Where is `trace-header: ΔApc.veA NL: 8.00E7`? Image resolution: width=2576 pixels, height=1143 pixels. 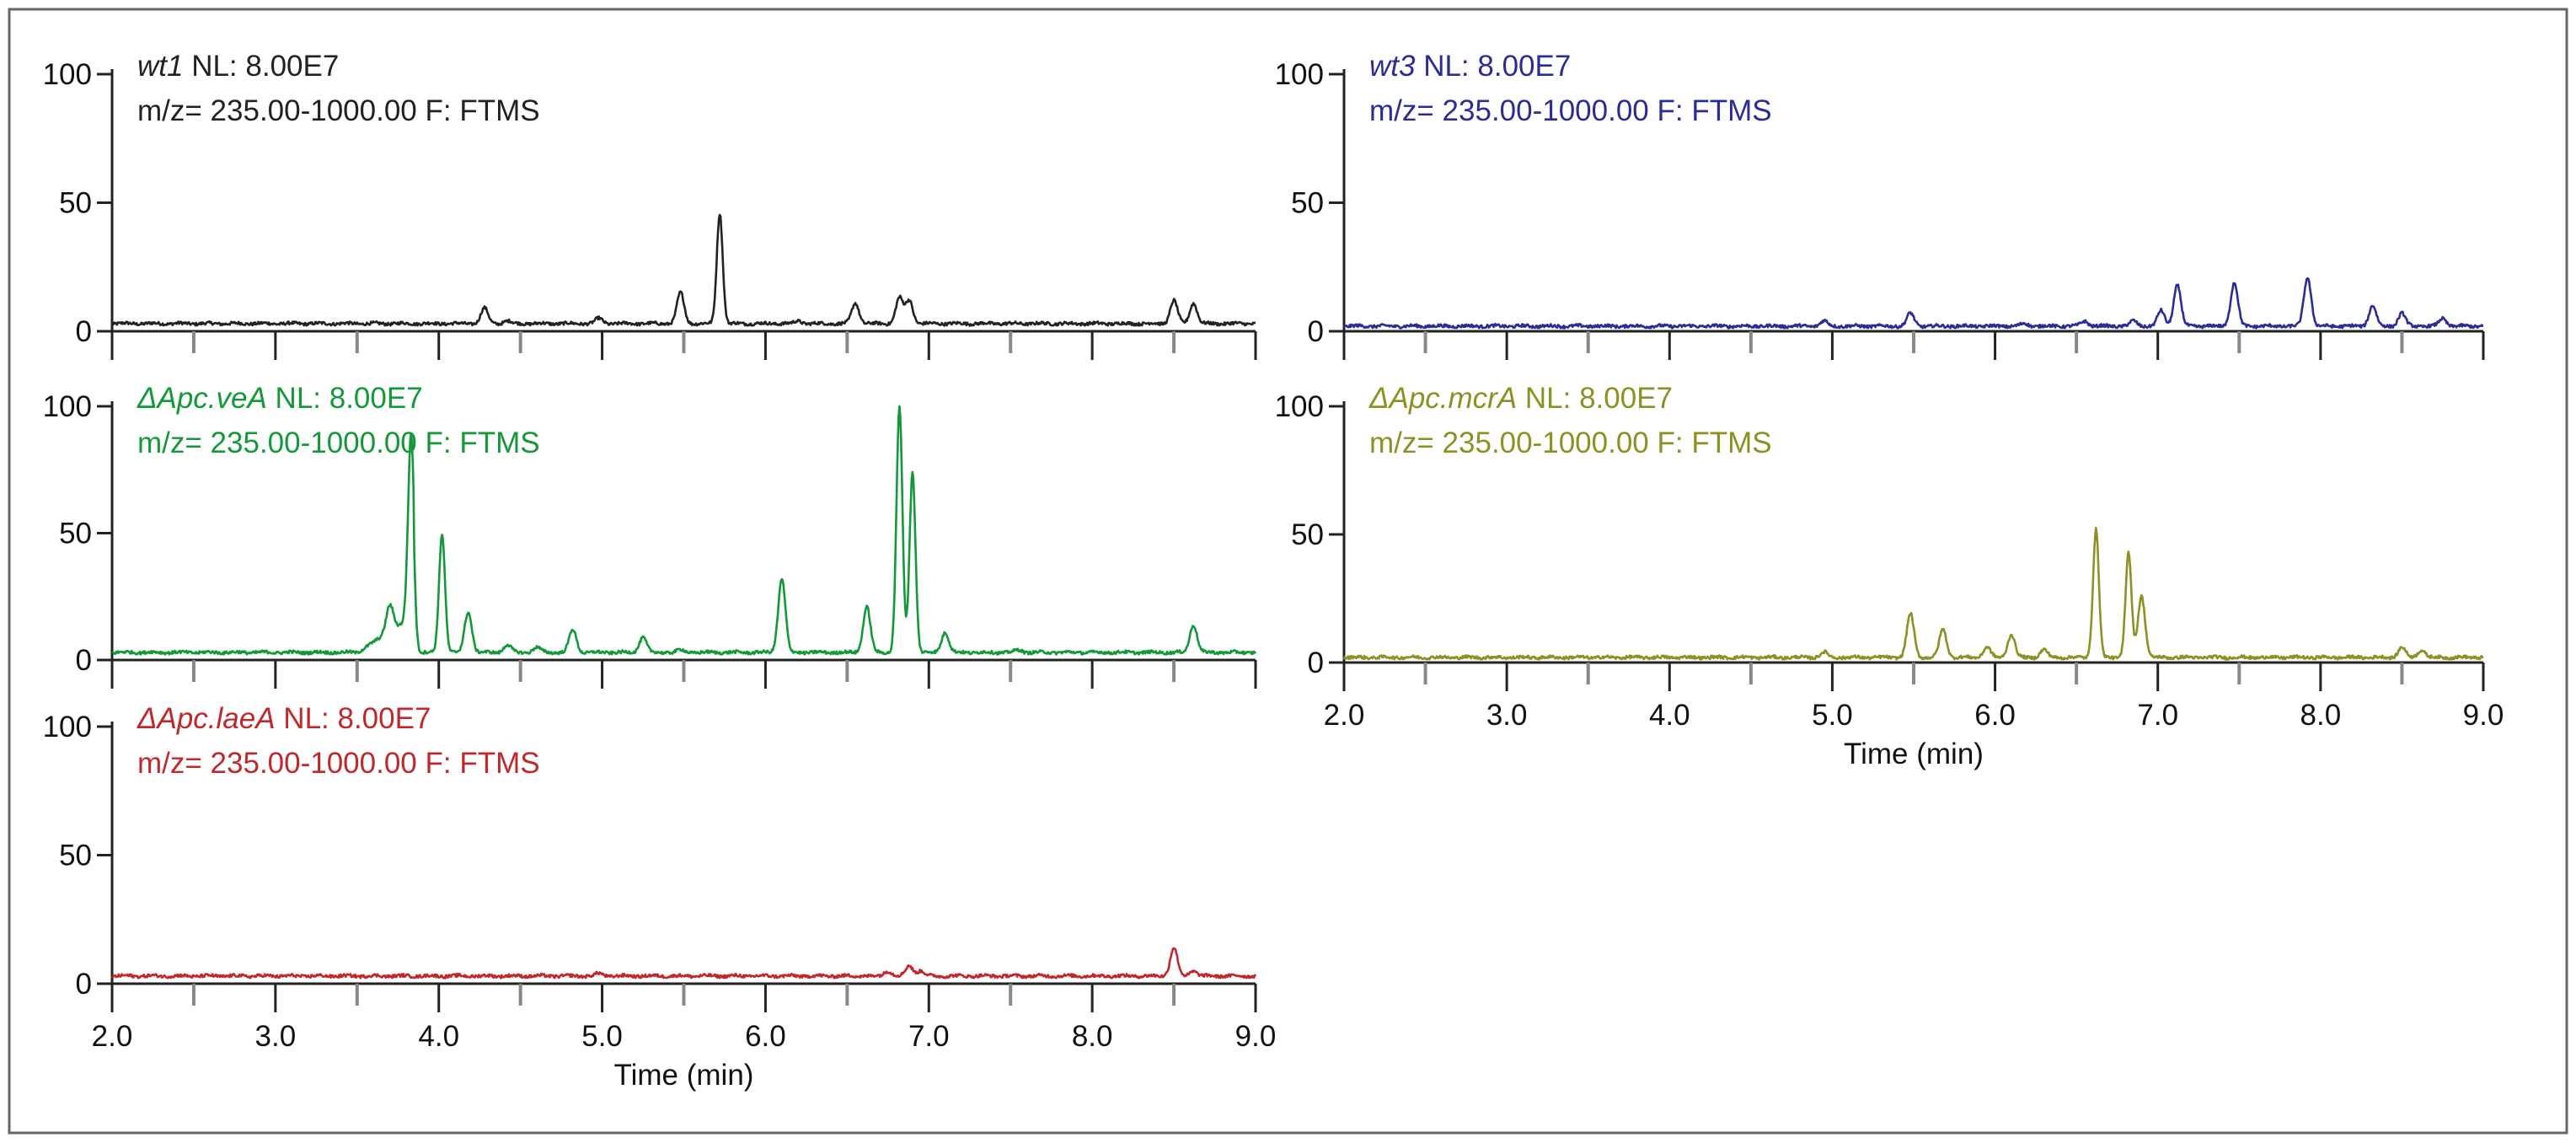
trace-header: ΔApc.veA NL: 8.00E7 is located at coordinates (280, 398).